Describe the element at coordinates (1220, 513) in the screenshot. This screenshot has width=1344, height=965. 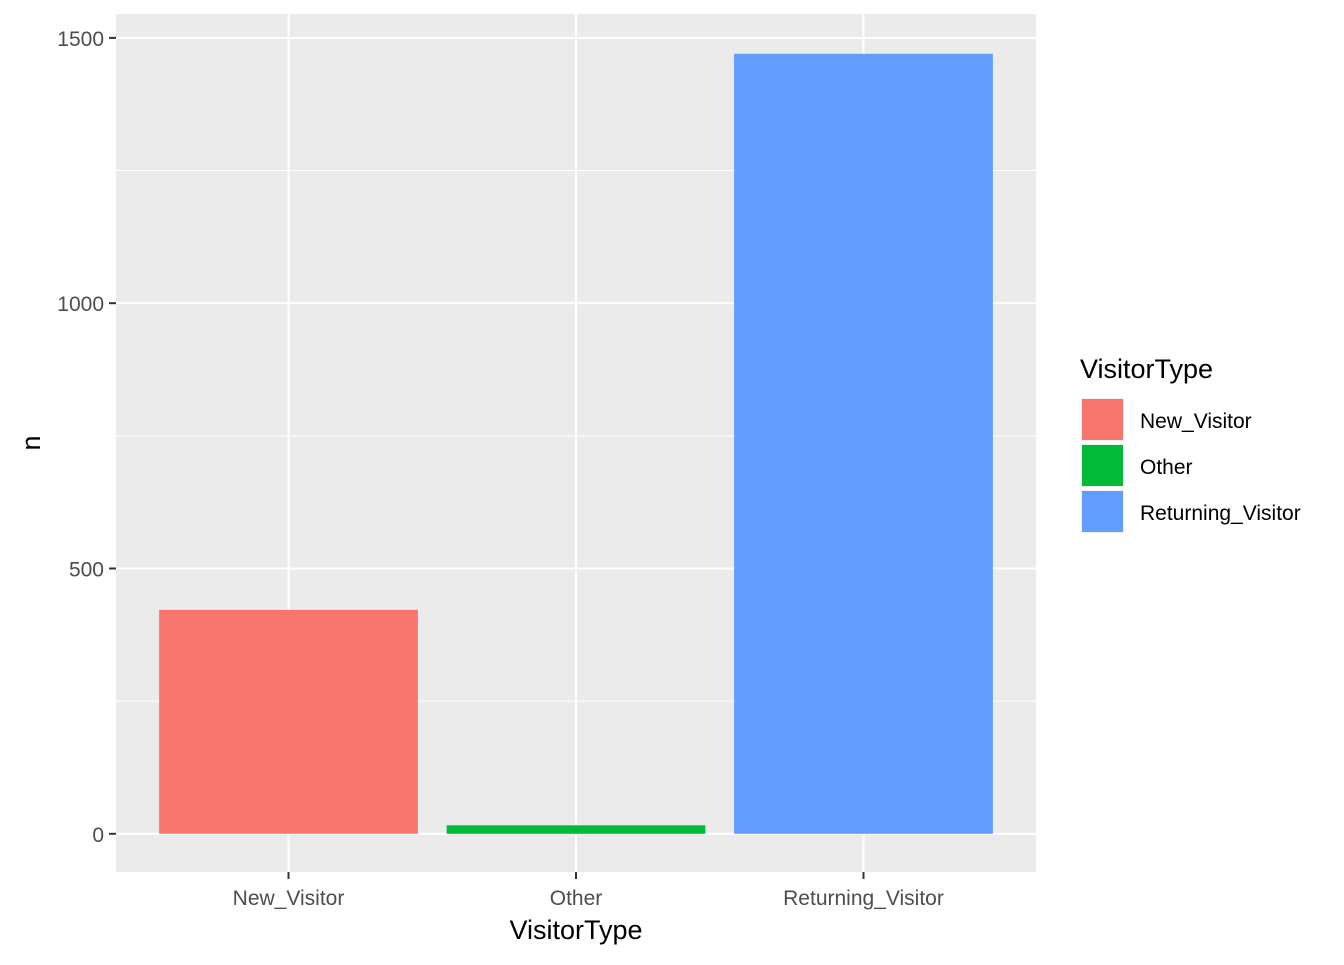
I see `legend-entry-label: Returning_Visitor` at that location.